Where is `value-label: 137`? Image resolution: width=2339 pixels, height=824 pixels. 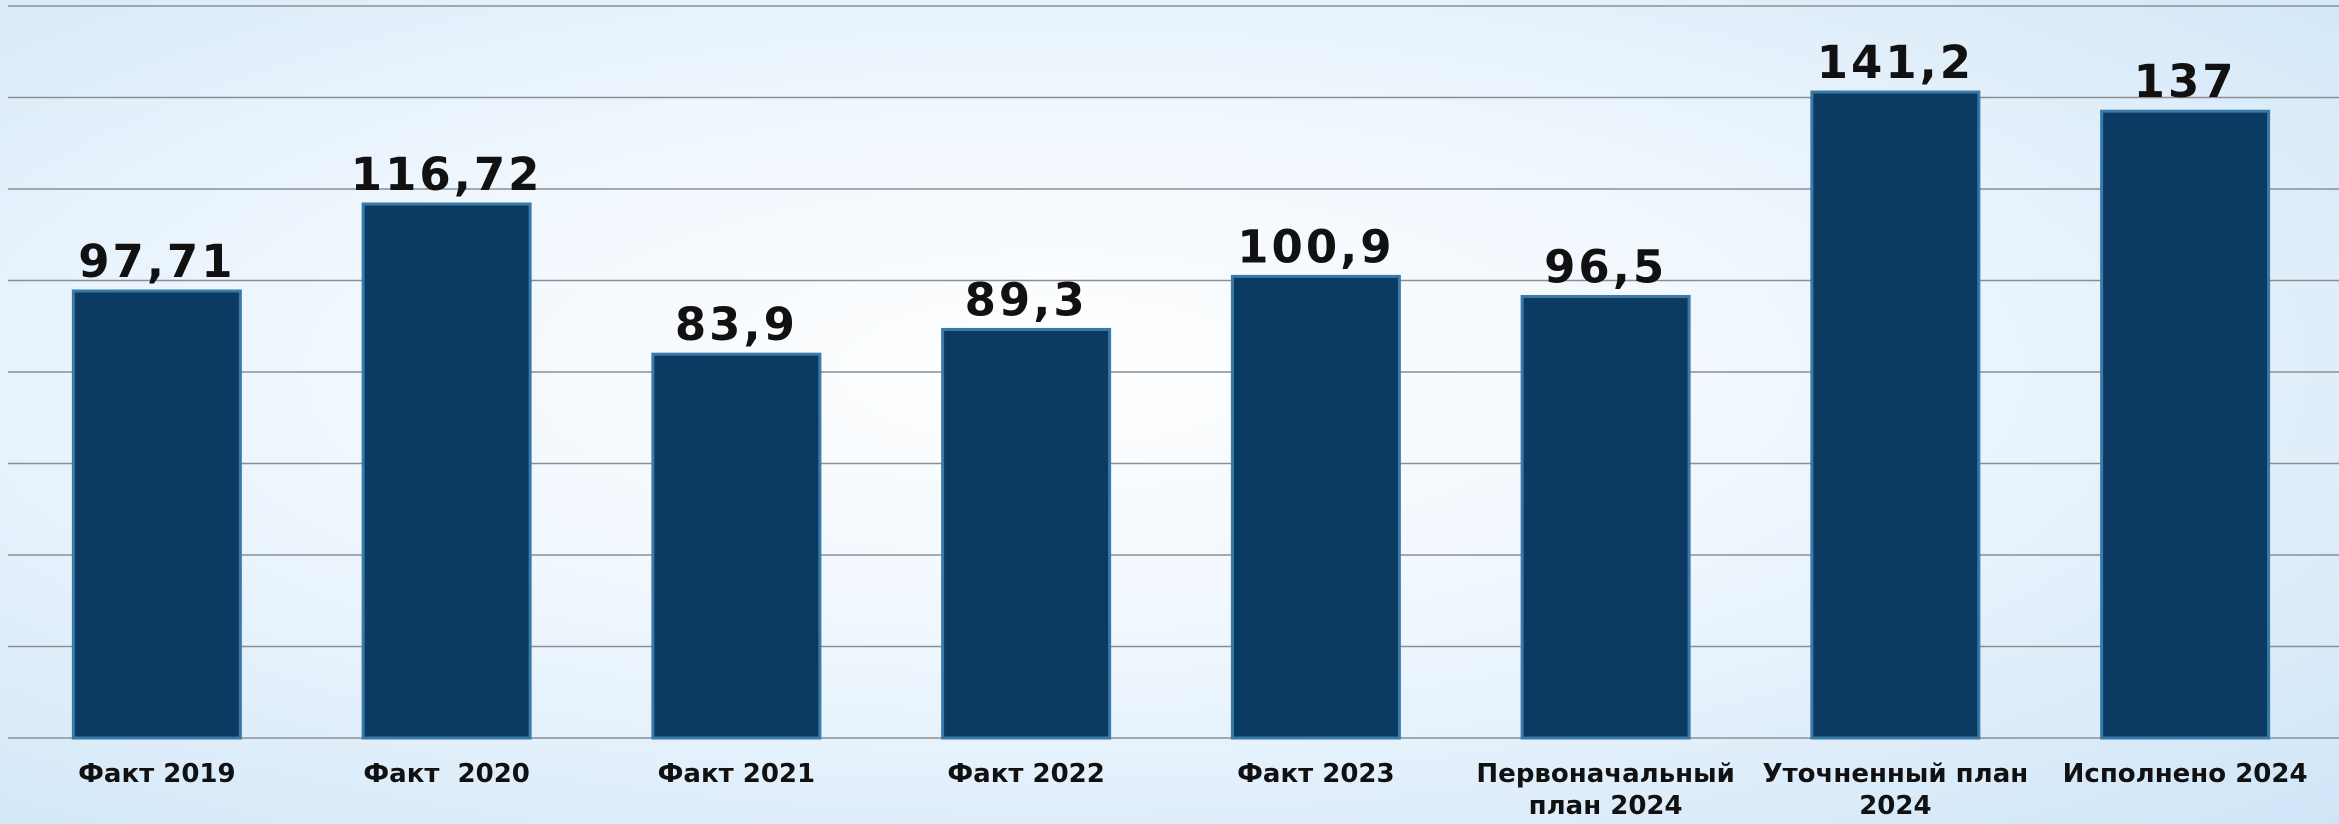
value-label: 137 is located at coordinates (2185, 81).